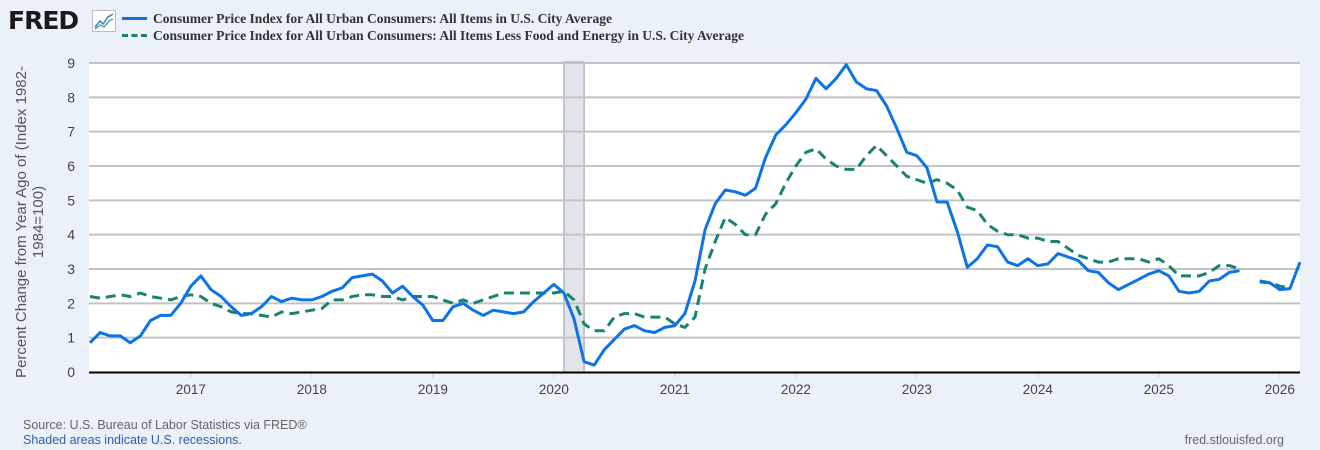  What do you see at coordinates (71, 338) in the screenshot?
I see `y-tick-label: 1` at bounding box center [71, 338].